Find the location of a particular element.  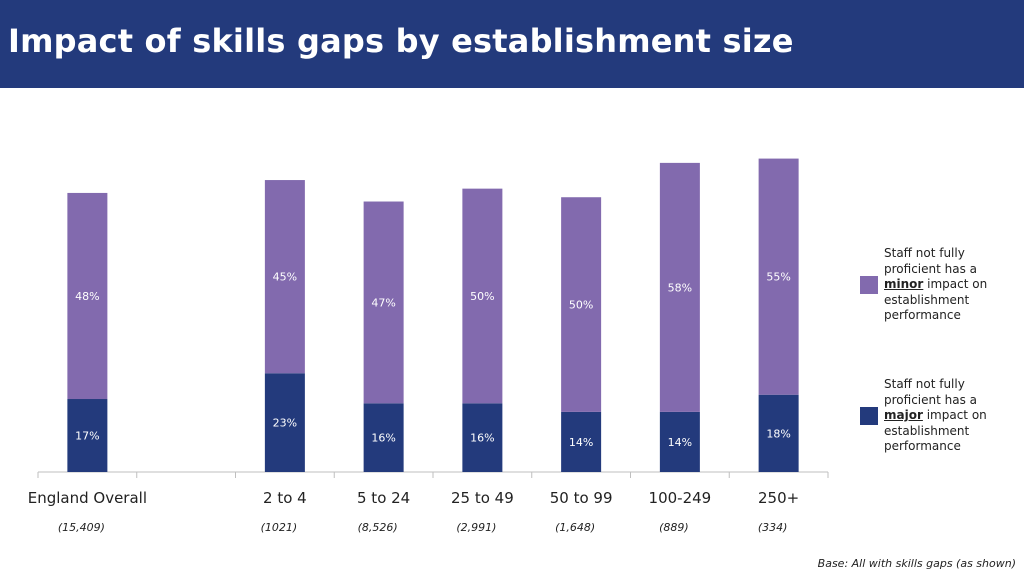

data-label-minor: 55% is located at coordinates (778, 277).